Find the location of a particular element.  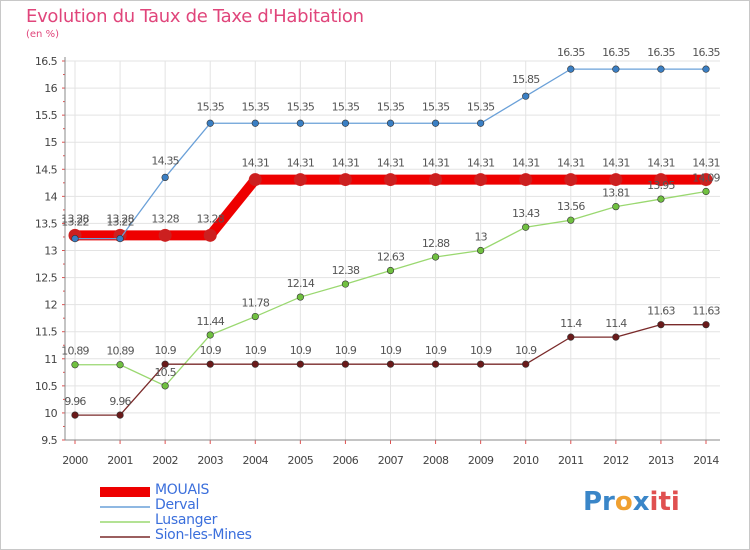

y-tick-label: 12 is located at coordinates (50, 305).